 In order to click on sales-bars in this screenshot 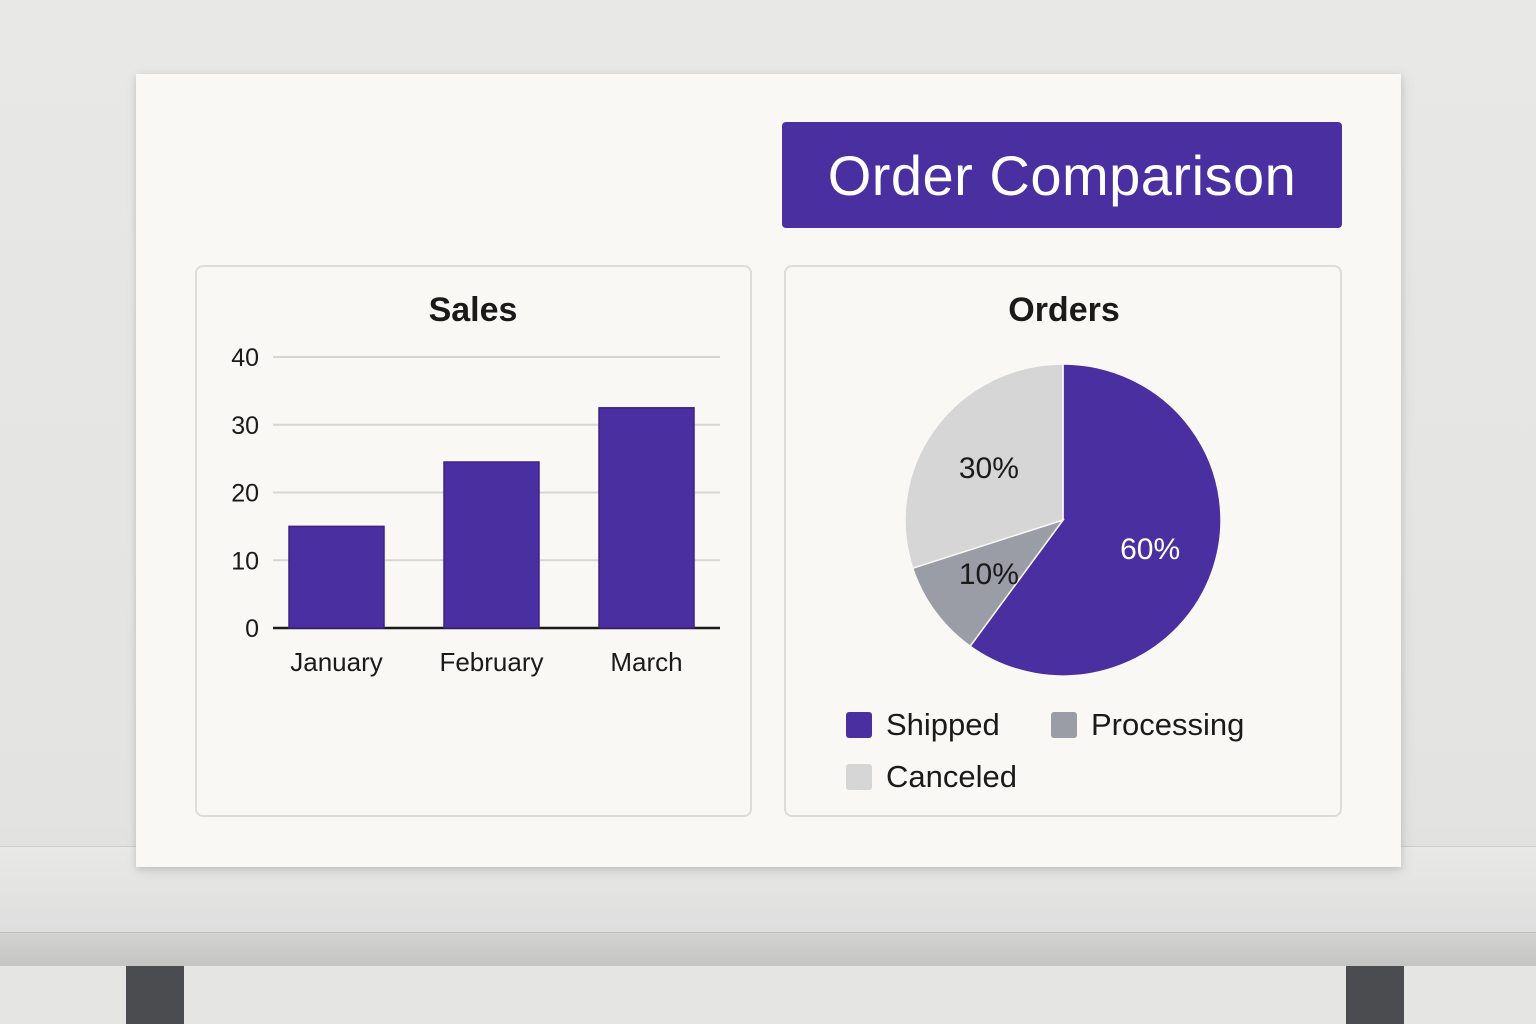, I will do `click(491, 518)`.